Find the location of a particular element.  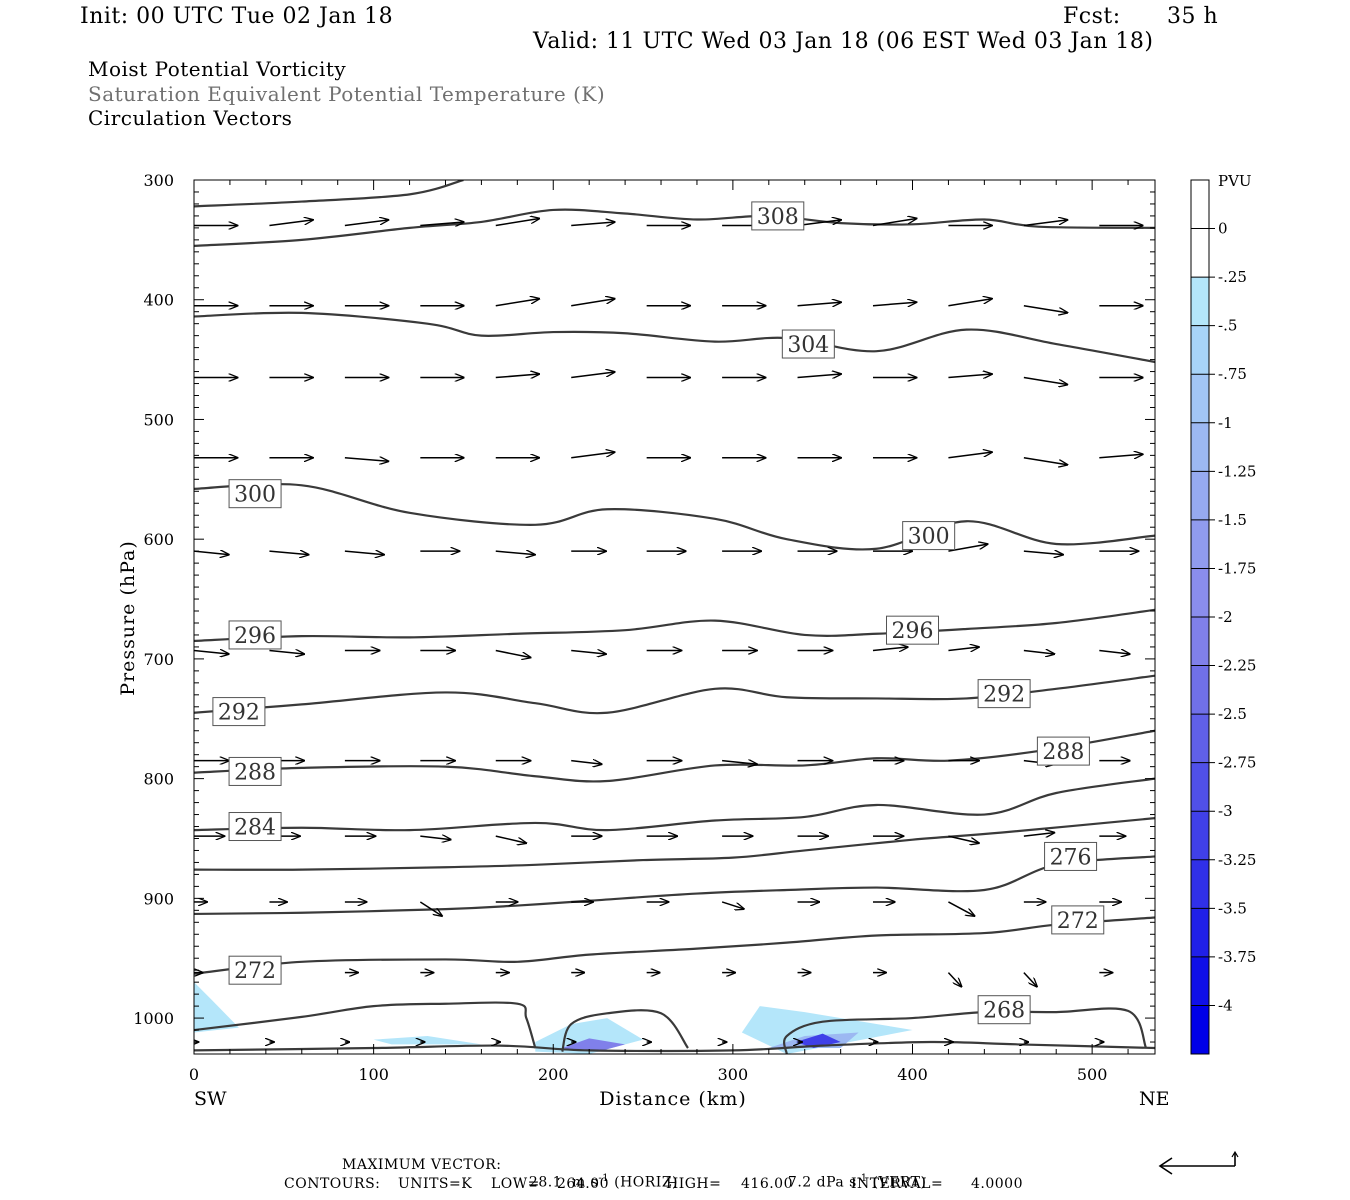

colorbar-label: -1 is located at coordinates (1225, 423).